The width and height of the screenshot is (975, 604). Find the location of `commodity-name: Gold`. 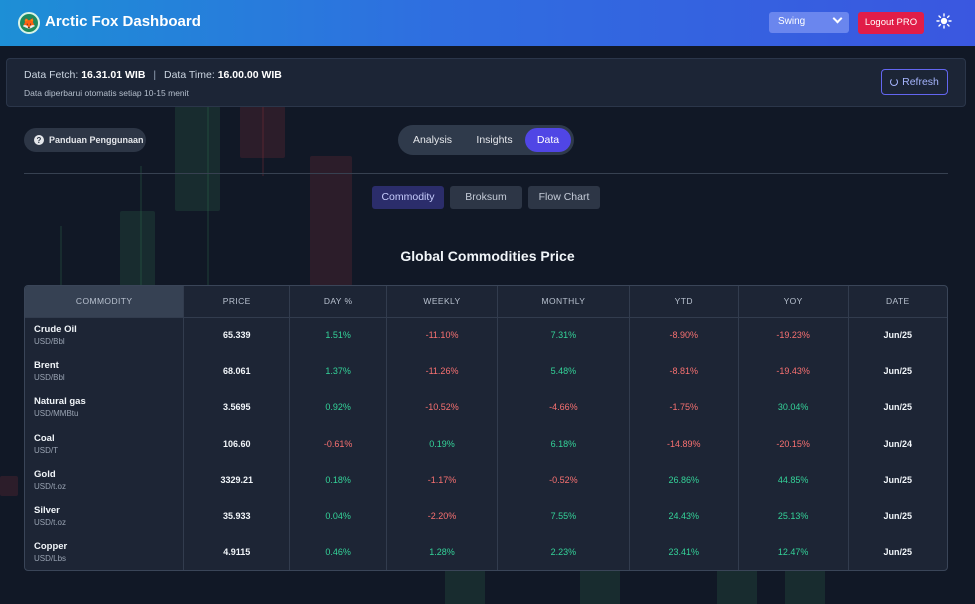

commodity-name: Gold is located at coordinates (45, 474).